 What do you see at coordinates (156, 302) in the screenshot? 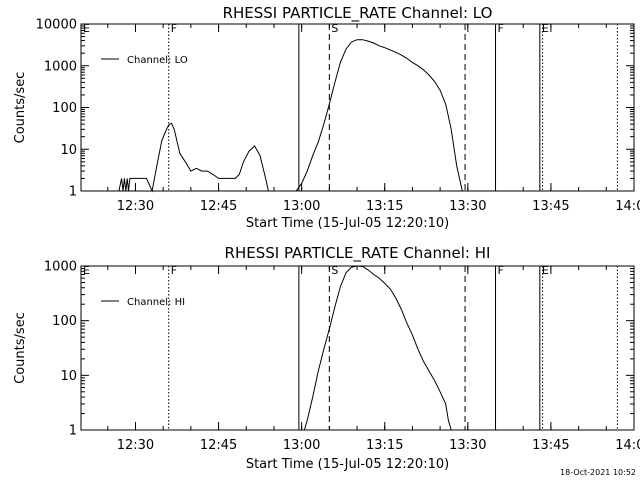
I see `legend-label: Channel: HI` at bounding box center [156, 302].